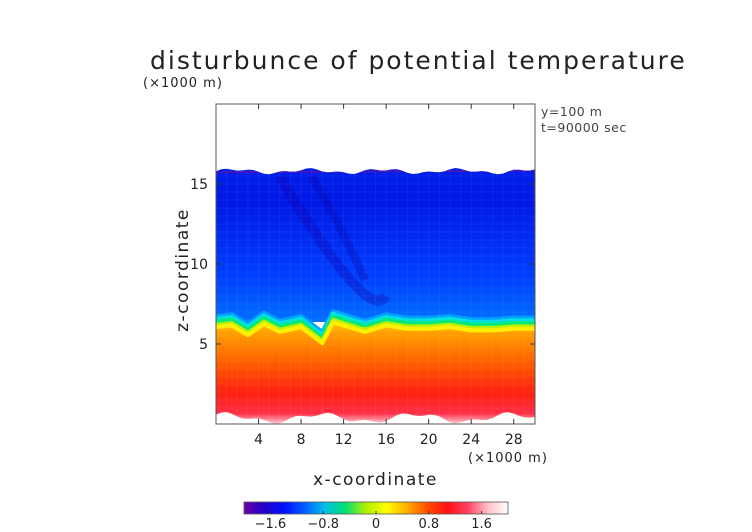 This screenshot has width=752, height=532. Describe the element at coordinates (508, 458) in the screenshot. I see `x-scale-note: (×1000 m)` at that location.